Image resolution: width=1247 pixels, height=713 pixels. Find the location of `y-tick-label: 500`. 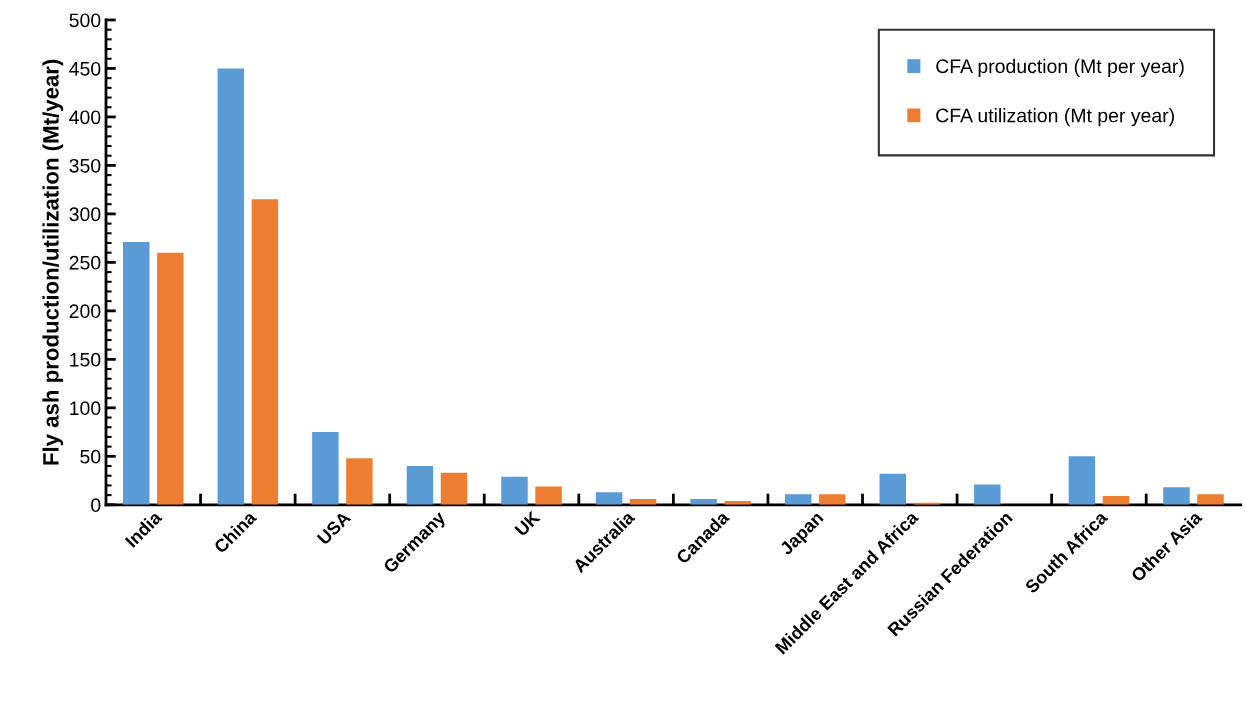

y-tick-label: 500 is located at coordinates (85, 20).